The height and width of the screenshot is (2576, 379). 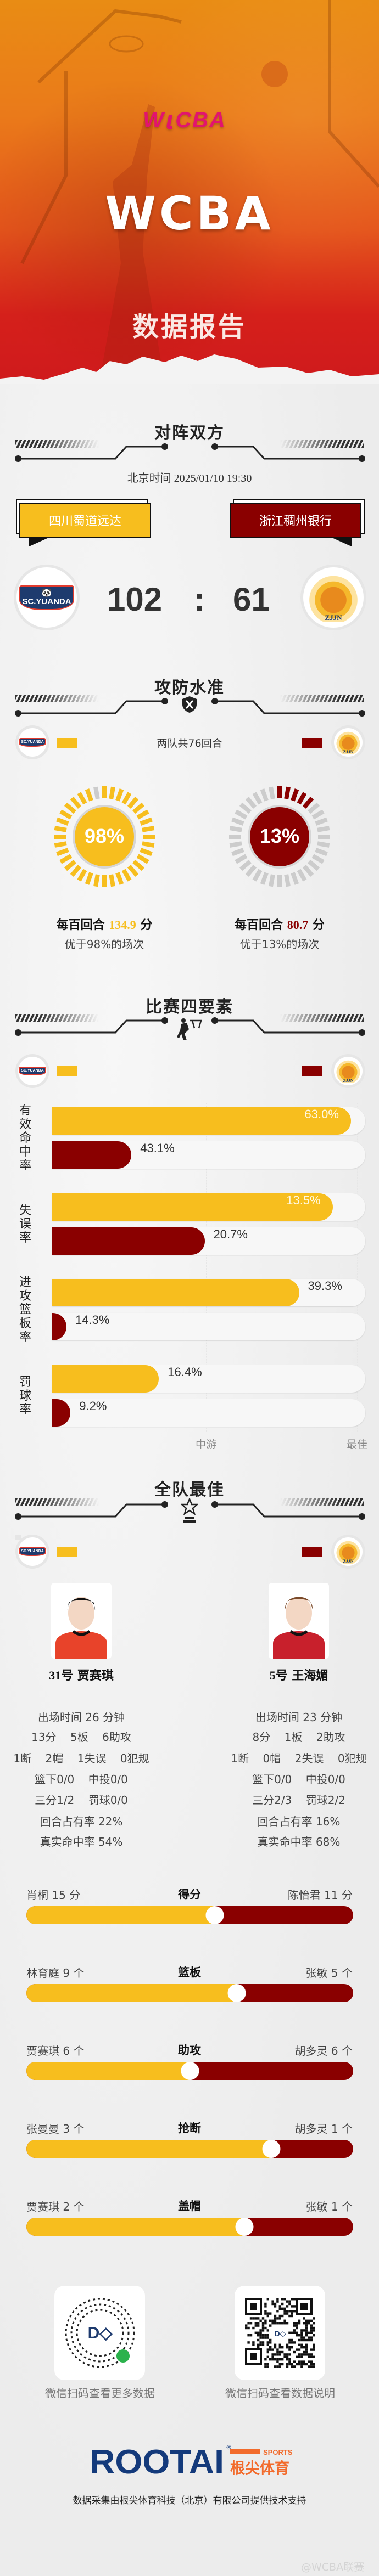 I want to click on wechat-qr-code: D◇, so click(x=280, y=2333).